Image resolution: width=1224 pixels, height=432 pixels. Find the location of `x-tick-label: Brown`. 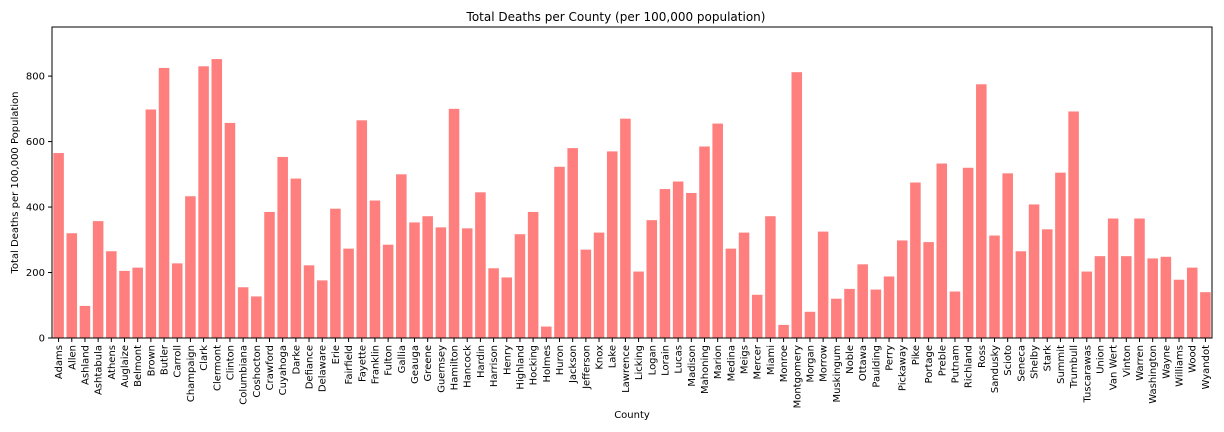

x-tick-label: Brown is located at coordinates (151, 360).